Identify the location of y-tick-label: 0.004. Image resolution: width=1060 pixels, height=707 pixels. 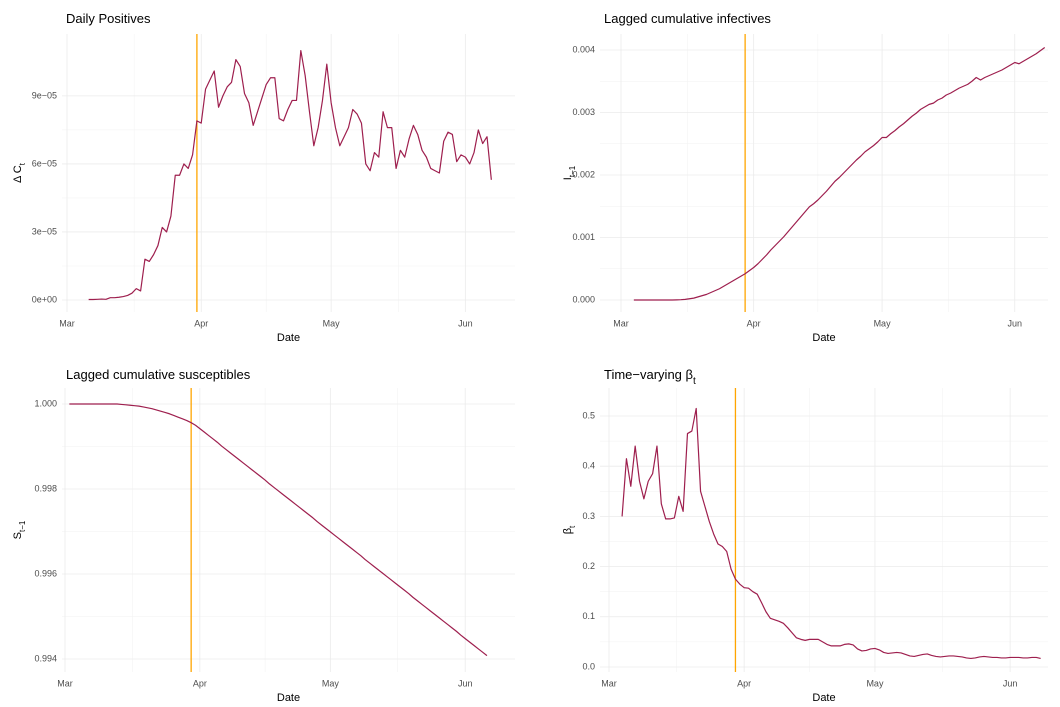
(583, 49).